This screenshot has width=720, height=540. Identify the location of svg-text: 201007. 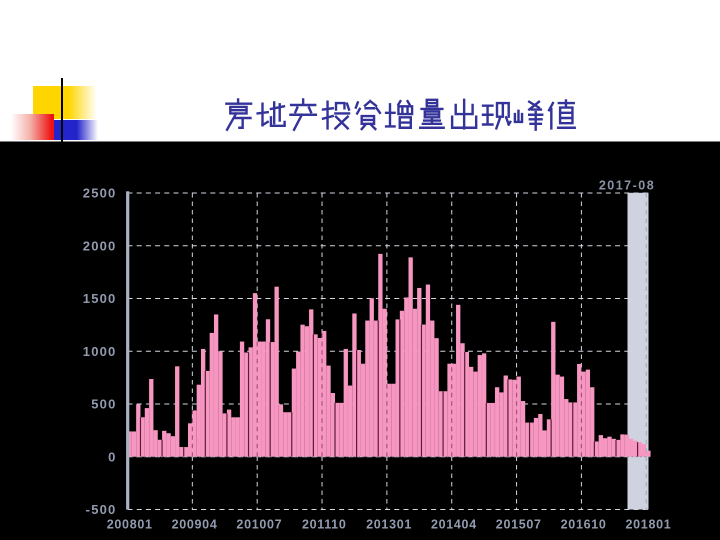
(259, 525).